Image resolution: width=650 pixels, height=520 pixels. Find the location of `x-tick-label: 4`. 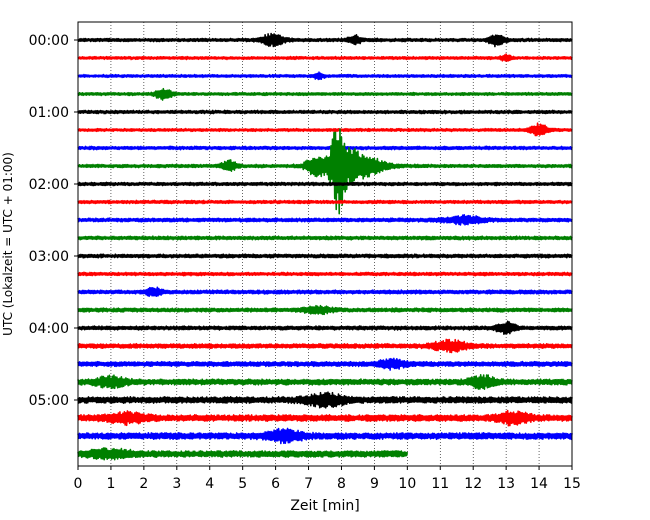

x-tick-label: 4 is located at coordinates (209, 484).